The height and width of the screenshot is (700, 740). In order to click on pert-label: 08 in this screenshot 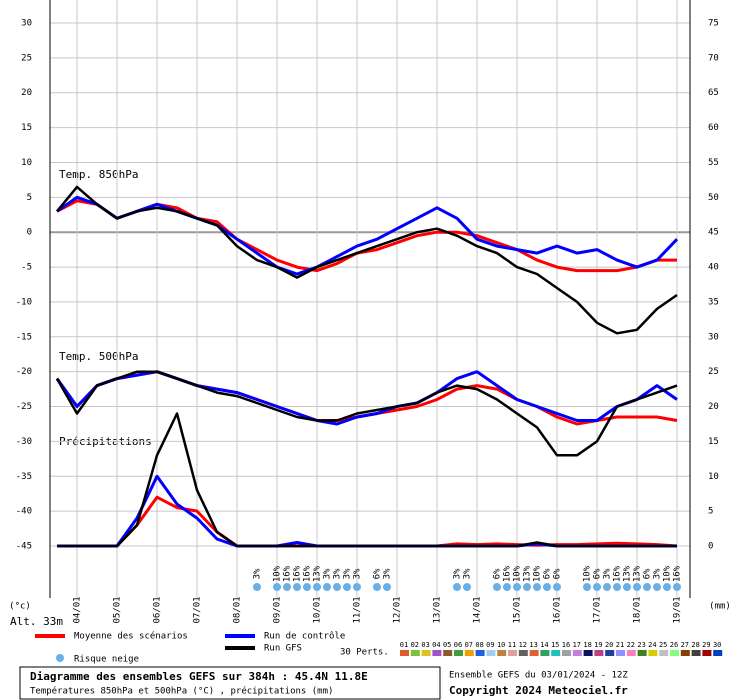, I will do `click(479, 645)`.